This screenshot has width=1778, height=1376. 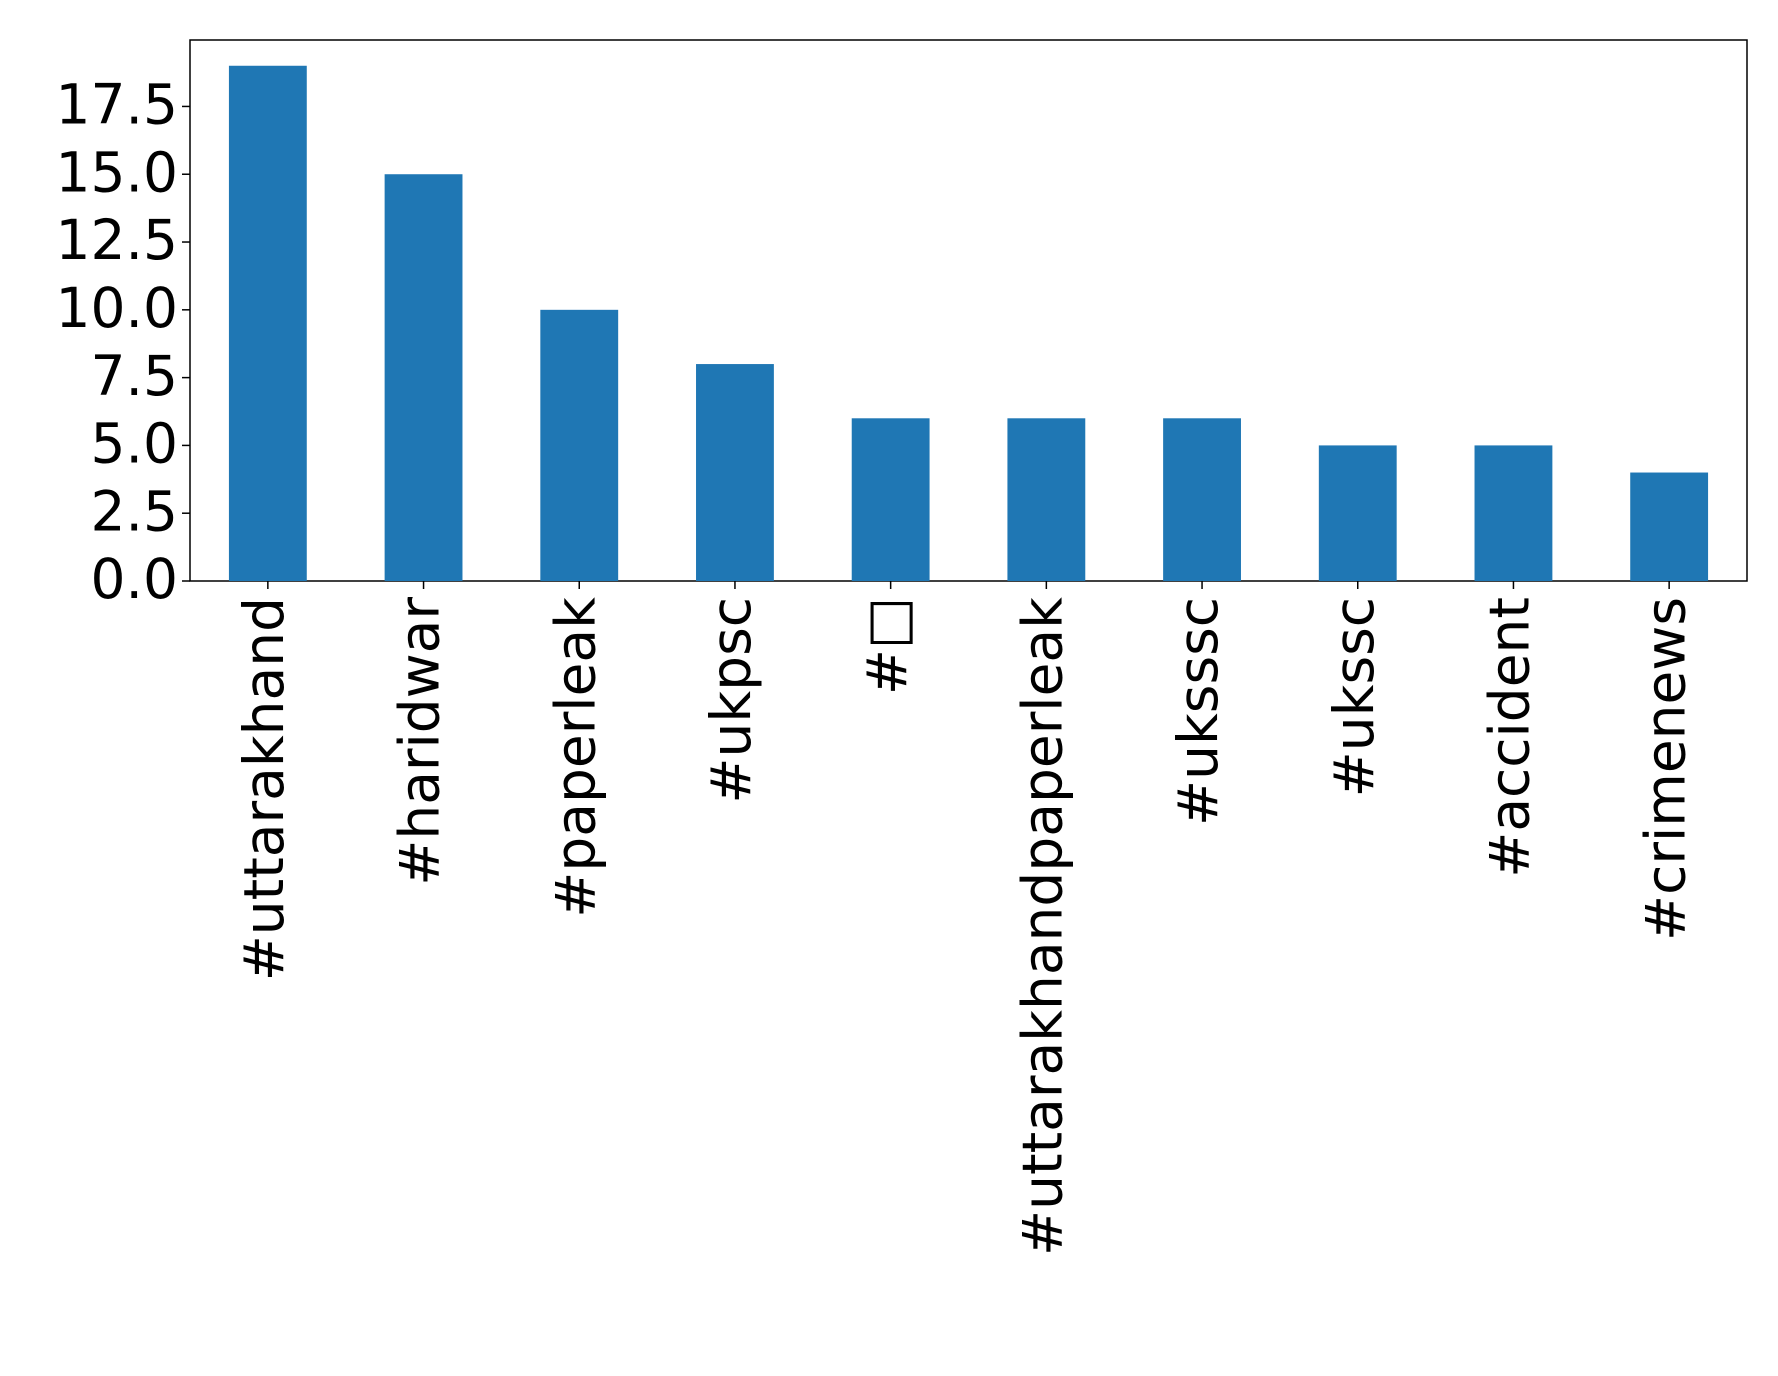 What do you see at coordinates (117, 308) in the screenshot?
I see `y-tick-label: 10.0` at bounding box center [117, 308].